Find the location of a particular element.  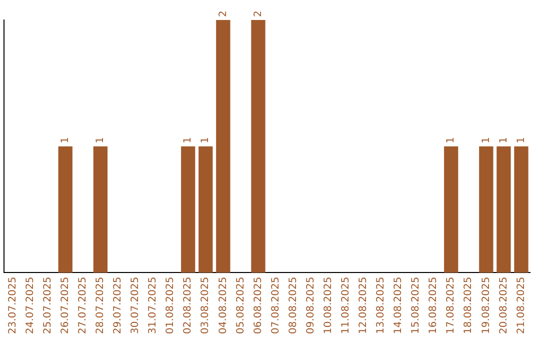

x-tick-label: 18.08.2025 is located at coordinates (468, 305).